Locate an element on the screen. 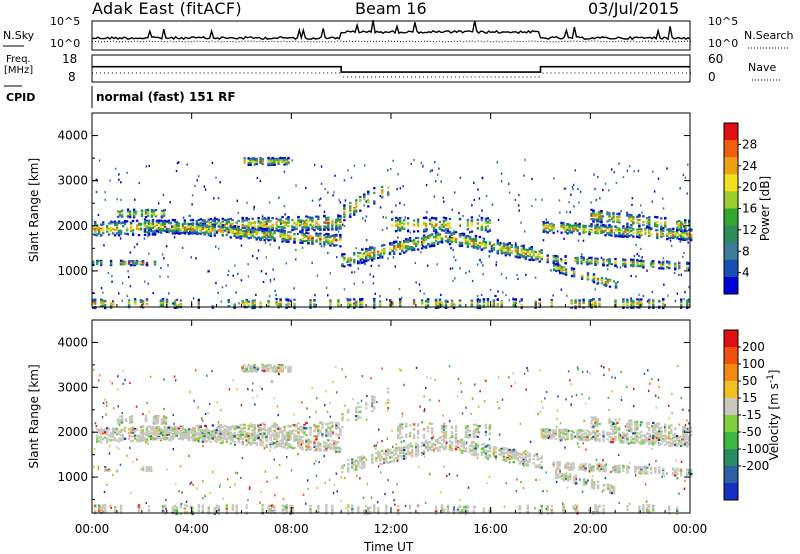 Image resolution: width=800 pixels, height=554 pixels. velocity-ytick-label: 1000 is located at coordinates (72, 477).